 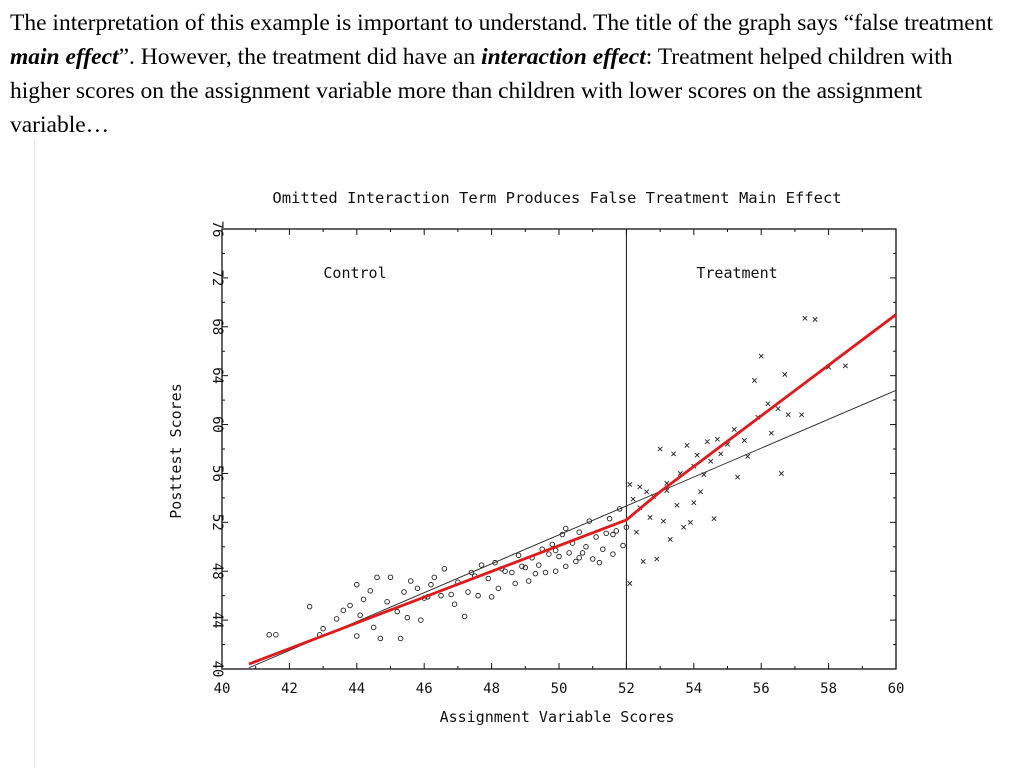 I want to click on x-tick-label: 60, so click(x=896, y=689).